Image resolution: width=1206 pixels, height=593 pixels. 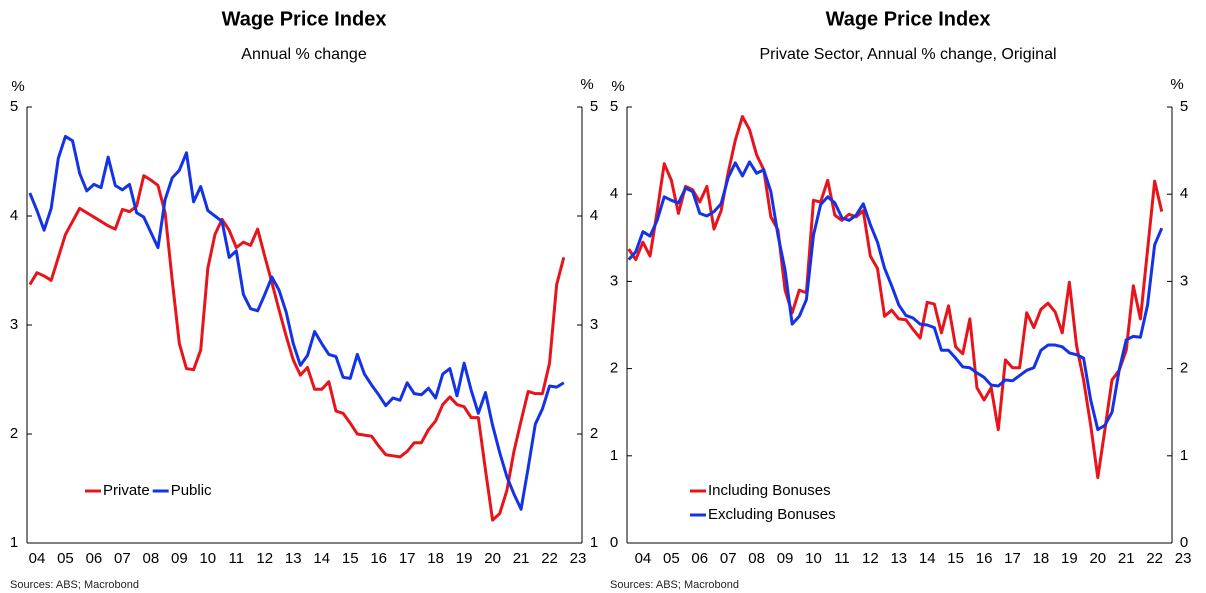 I want to click on chart-subtitle: Annual % change, so click(x=304, y=54).